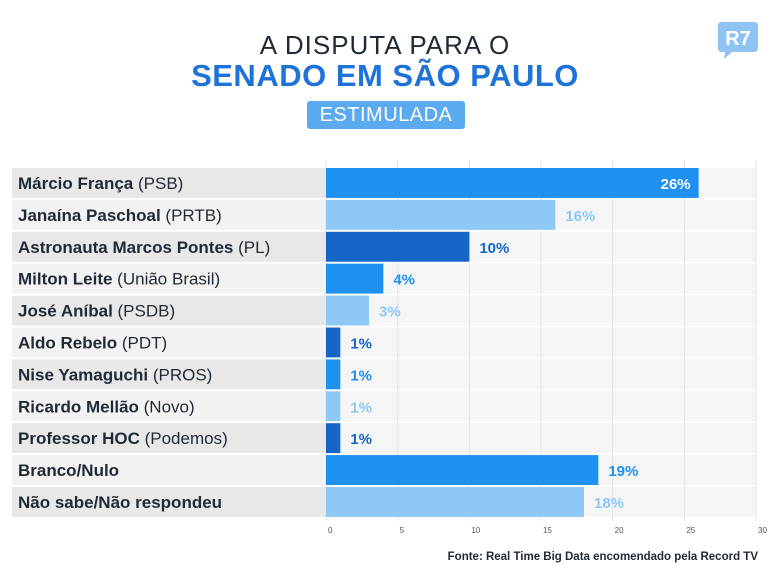 Image resolution: width=770 pixels, height=574 pixels. I want to click on row-label: Não sabe/Não respondeu, so click(120, 502).